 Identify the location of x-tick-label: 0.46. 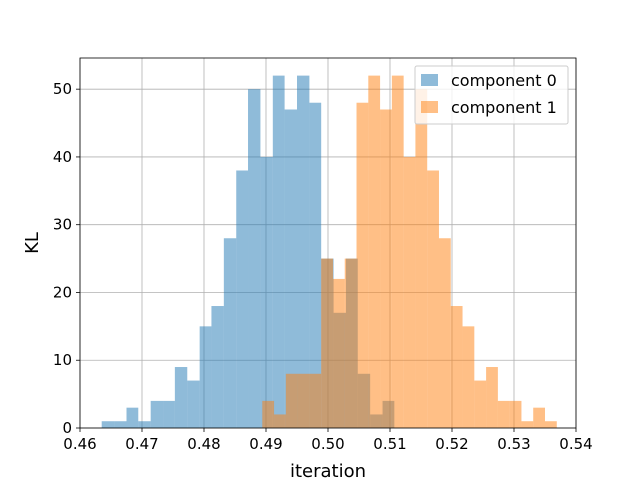
(79, 444).